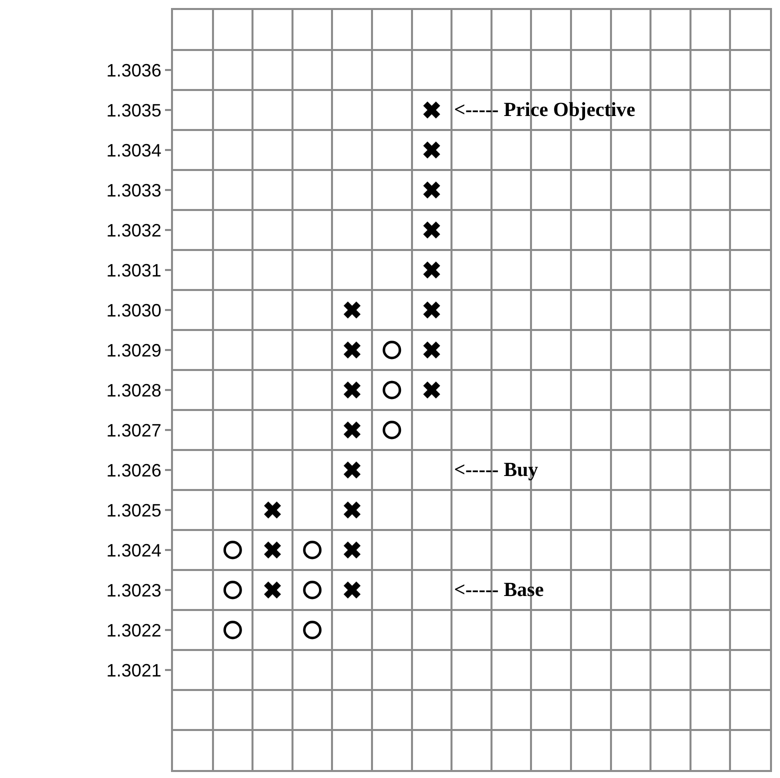  I want to click on y-tick-label: 1.3031, so click(134, 270).